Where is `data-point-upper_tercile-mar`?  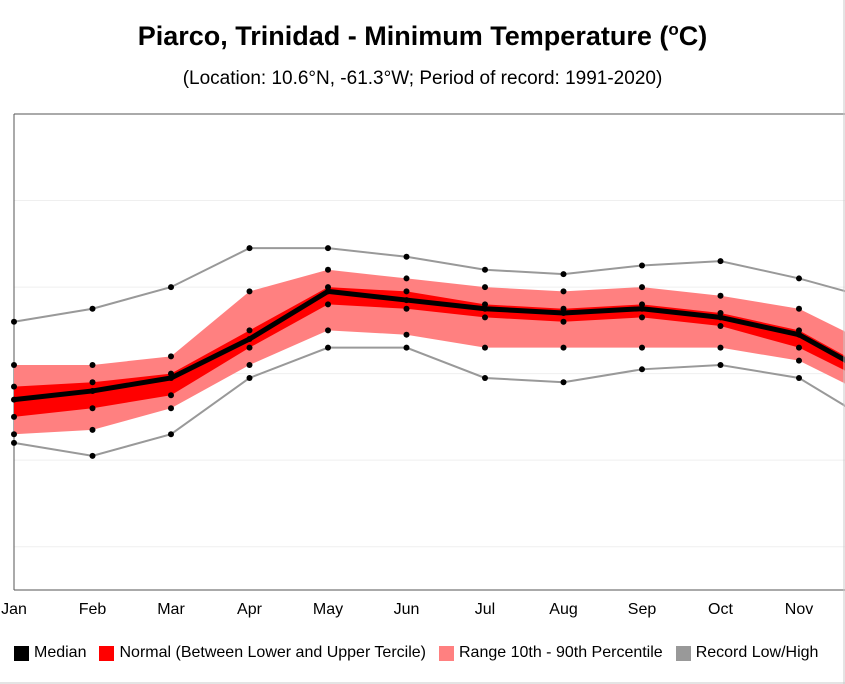 data-point-upper_tercile-mar is located at coordinates (171, 373).